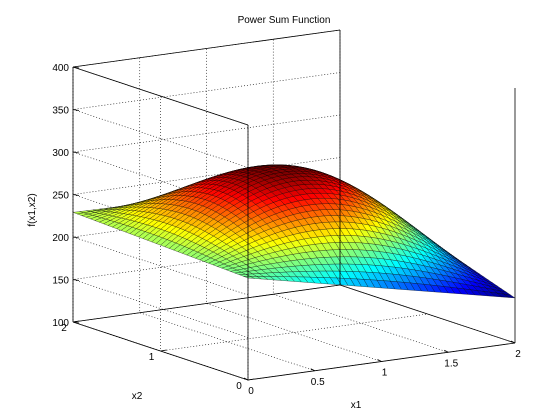 This screenshot has height=420, width=560. What do you see at coordinates (356, 405) in the screenshot?
I see `x-axis-label: x1` at bounding box center [356, 405].